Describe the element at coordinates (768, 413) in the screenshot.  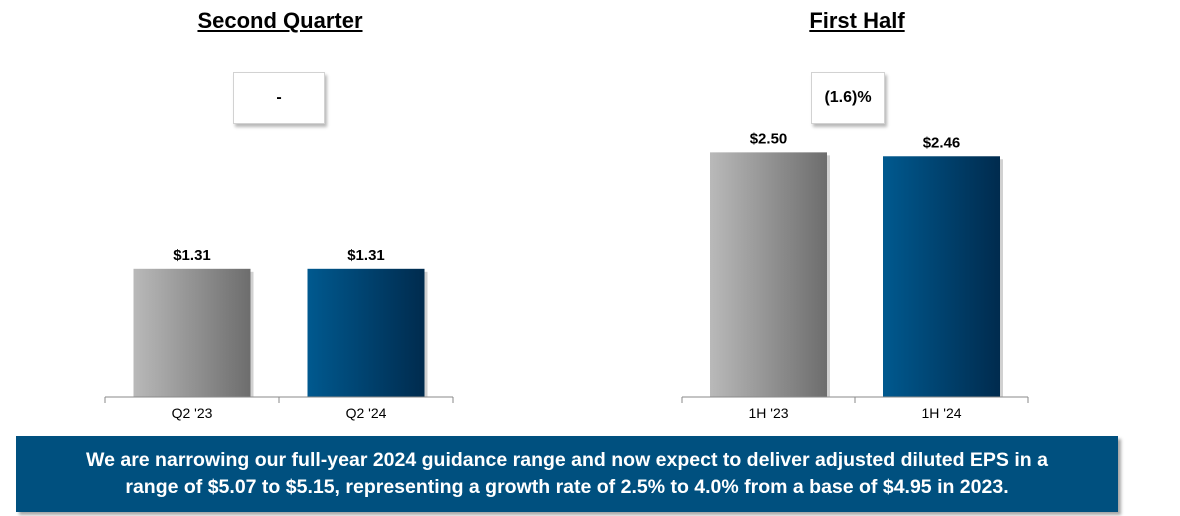
I see `tick-label: 1H '23` at that location.